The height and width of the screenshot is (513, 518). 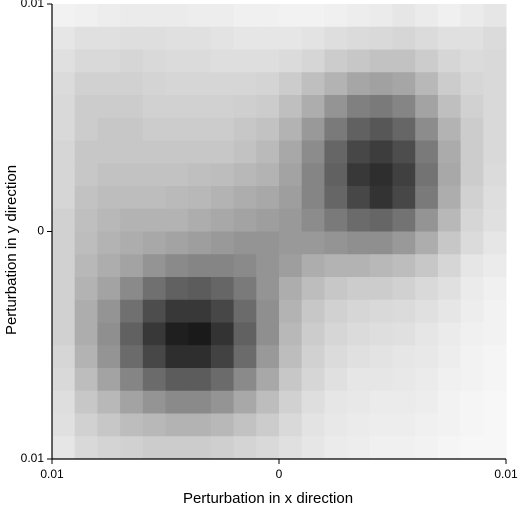 What do you see at coordinates (40, 231) in the screenshot?
I see `y-tick-label: 0` at bounding box center [40, 231].